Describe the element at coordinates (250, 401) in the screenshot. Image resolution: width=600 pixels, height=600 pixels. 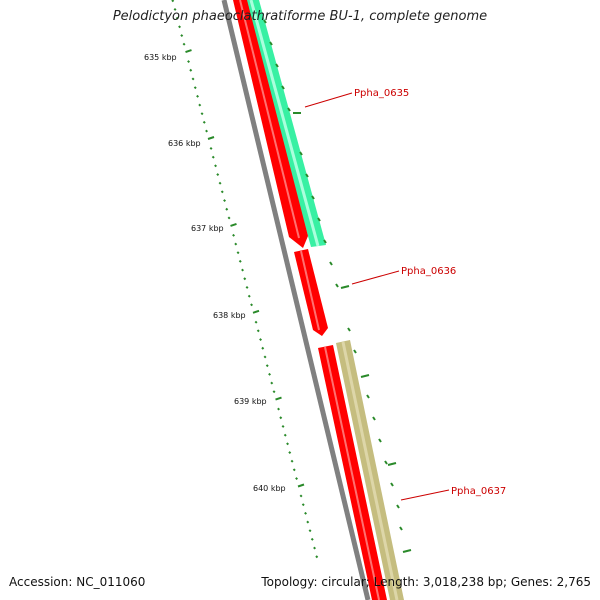
I see `ruler-tick-label: 639 kbp` at that location.